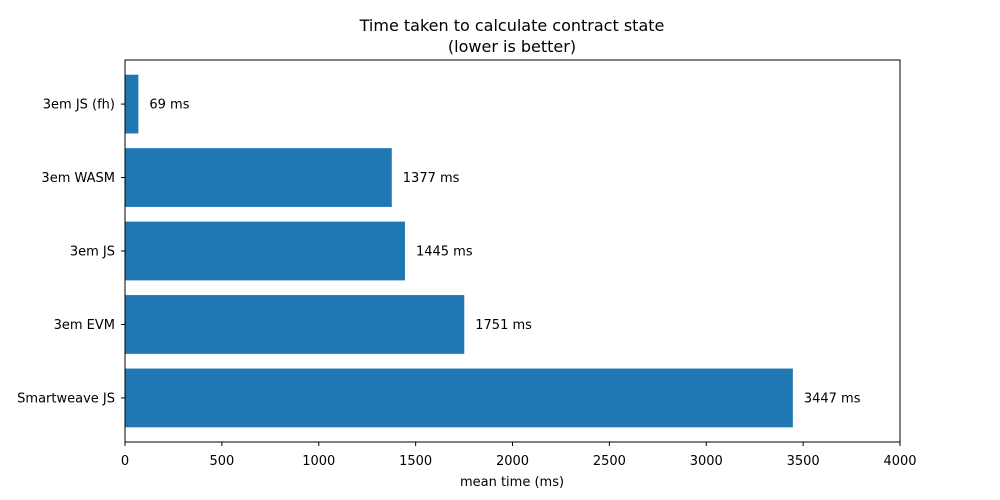  I want to click on x-tick-label-5: 2500, so click(609, 461).